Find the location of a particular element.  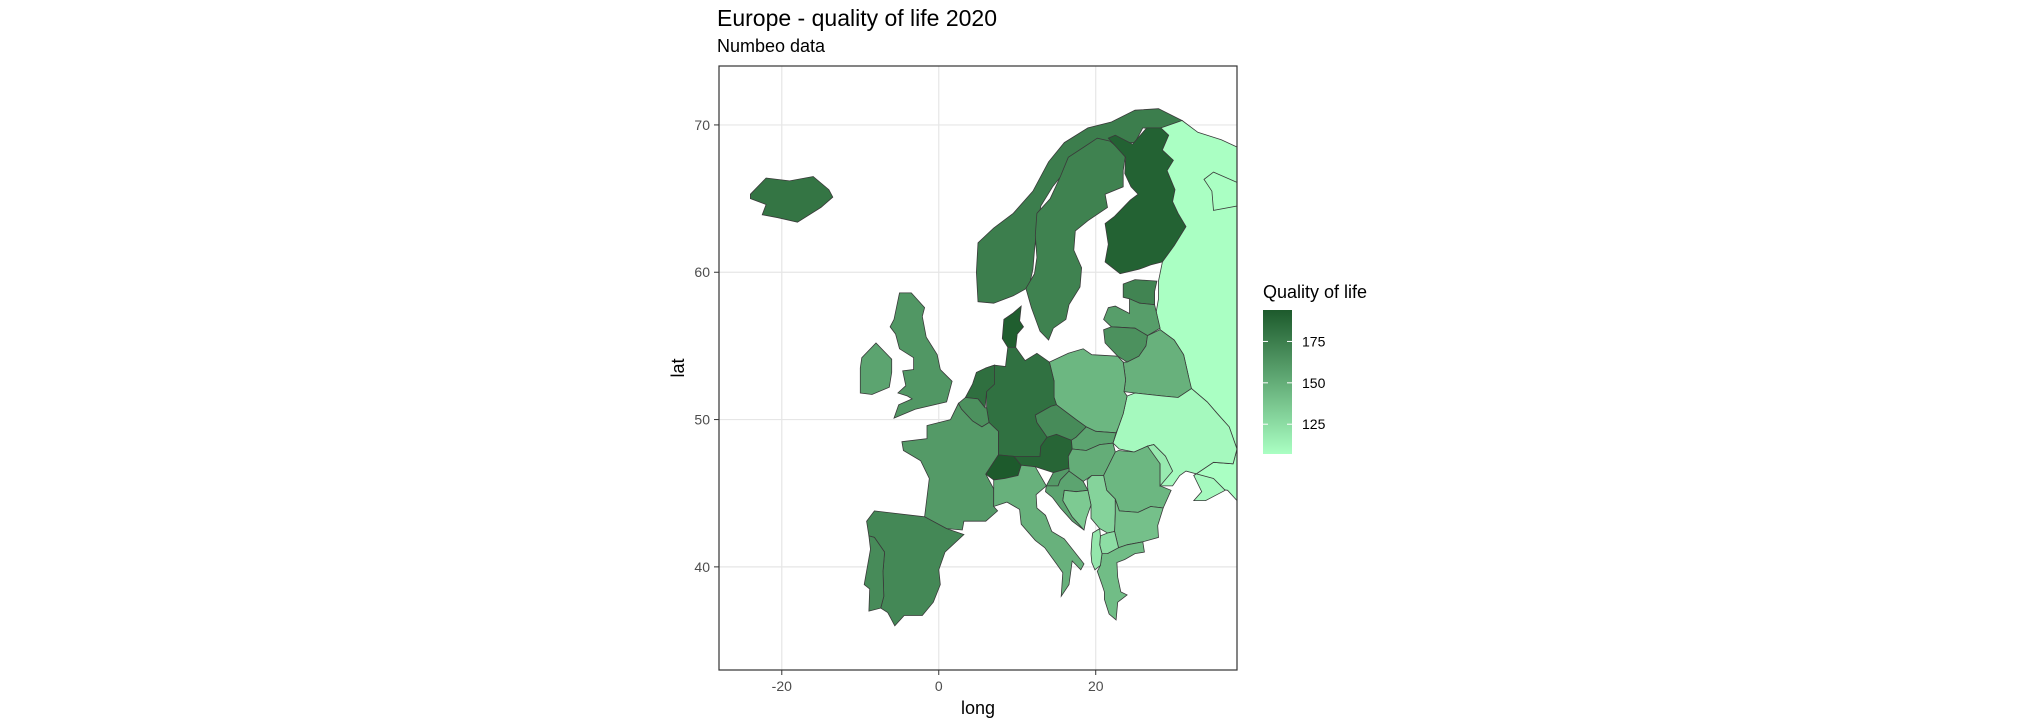

y-axis-title: lat is located at coordinates (678, 367).